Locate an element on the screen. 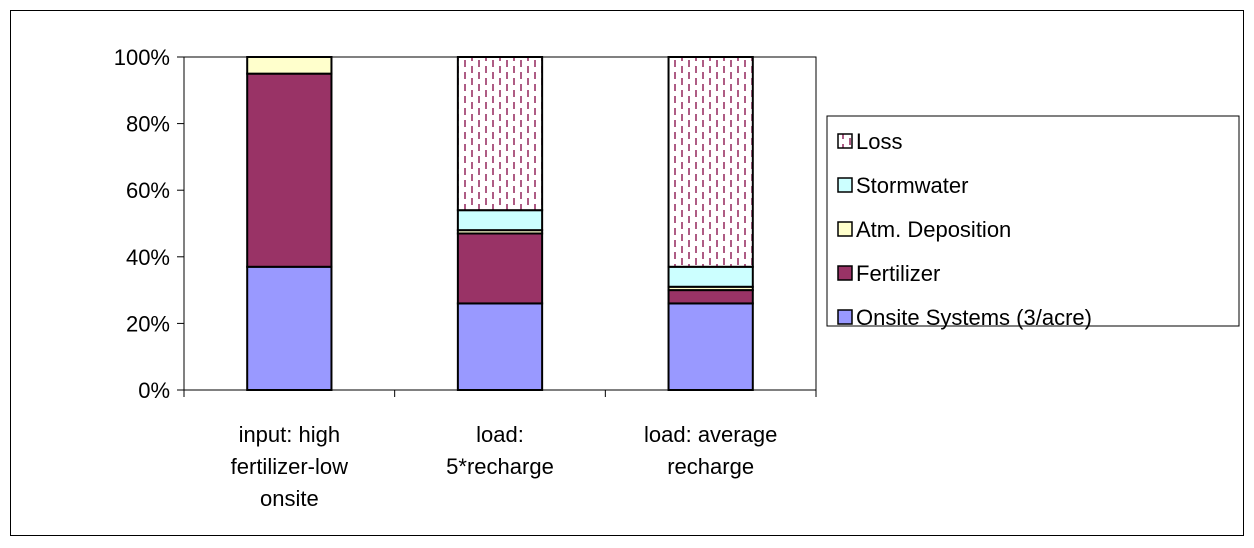  legend-label: Onsite Systems (3/acre) is located at coordinates (974, 317).